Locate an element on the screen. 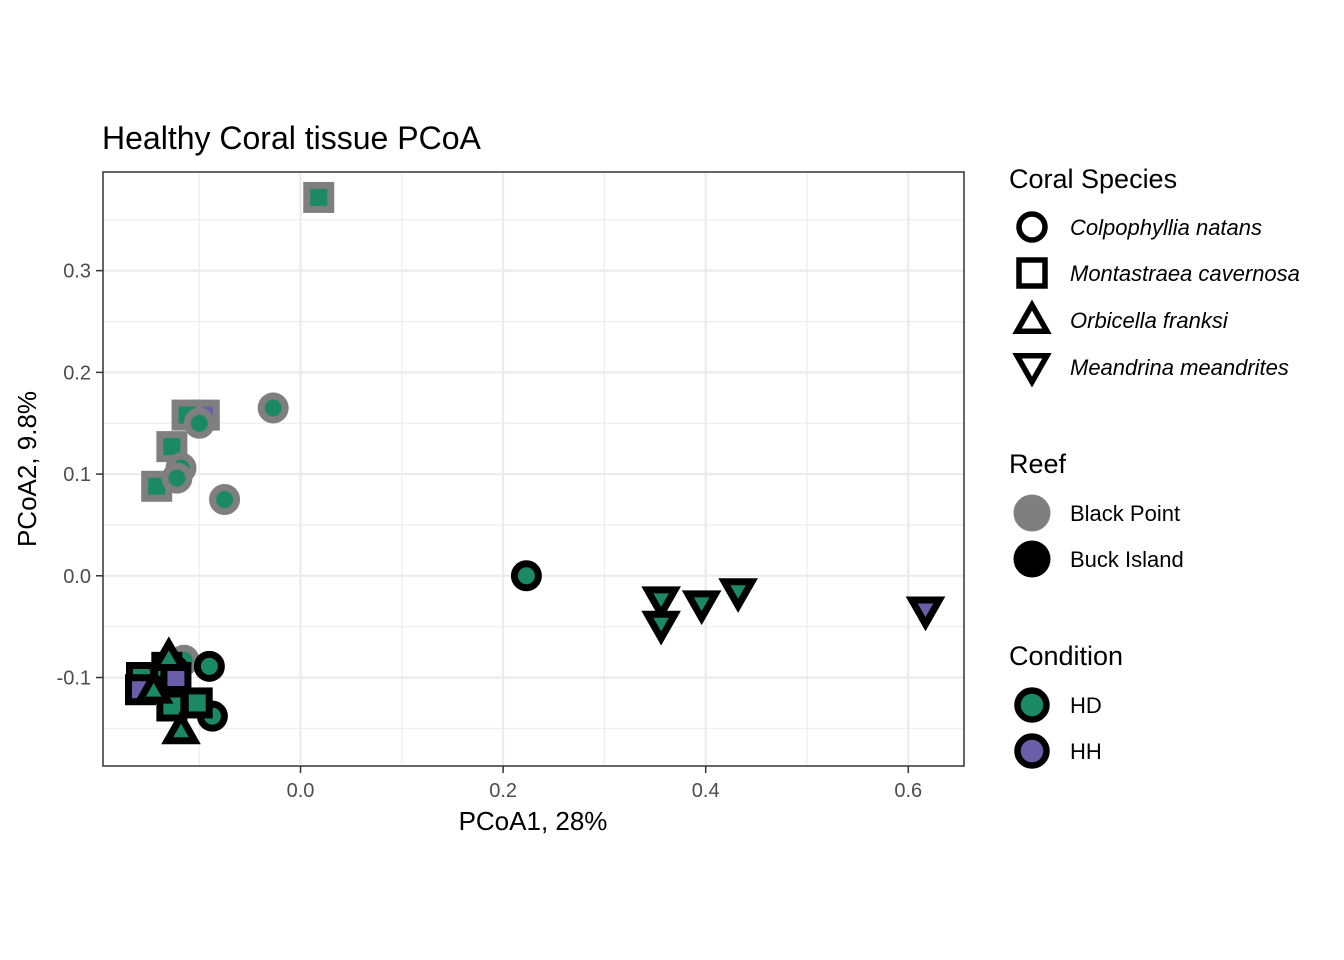 This screenshot has height=960, width=1344. x-axis-title: PCoA1, 28% is located at coordinates (533, 821).